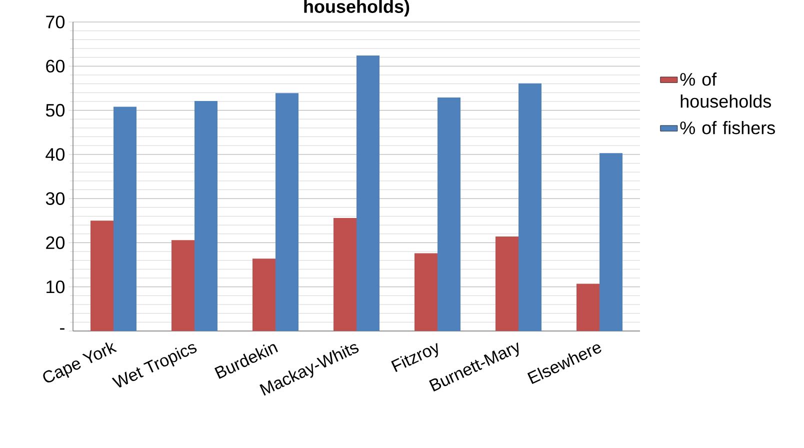 The image size is (804, 448). Describe the element at coordinates (55, 22) in the screenshot. I see `y-tick-label: 70` at that location.